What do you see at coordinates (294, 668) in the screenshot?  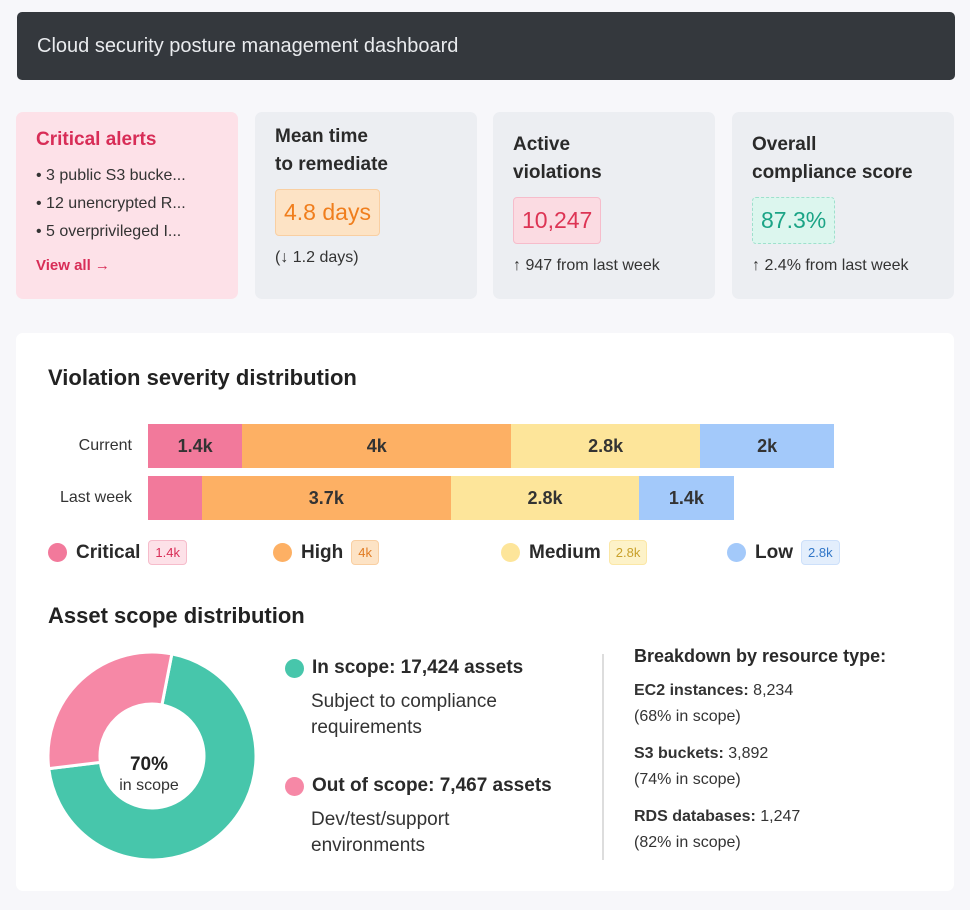 I see `in-scope-dot` at bounding box center [294, 668].